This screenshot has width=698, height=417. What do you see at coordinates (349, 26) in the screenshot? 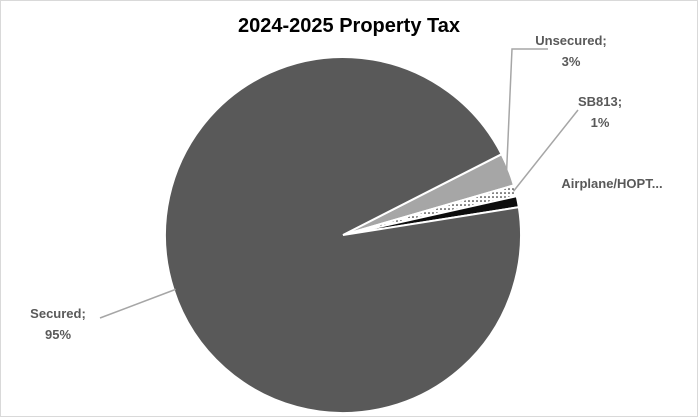
I see `chart-title: 2024-2025 Property Tax` at bounding box center [349, 26].